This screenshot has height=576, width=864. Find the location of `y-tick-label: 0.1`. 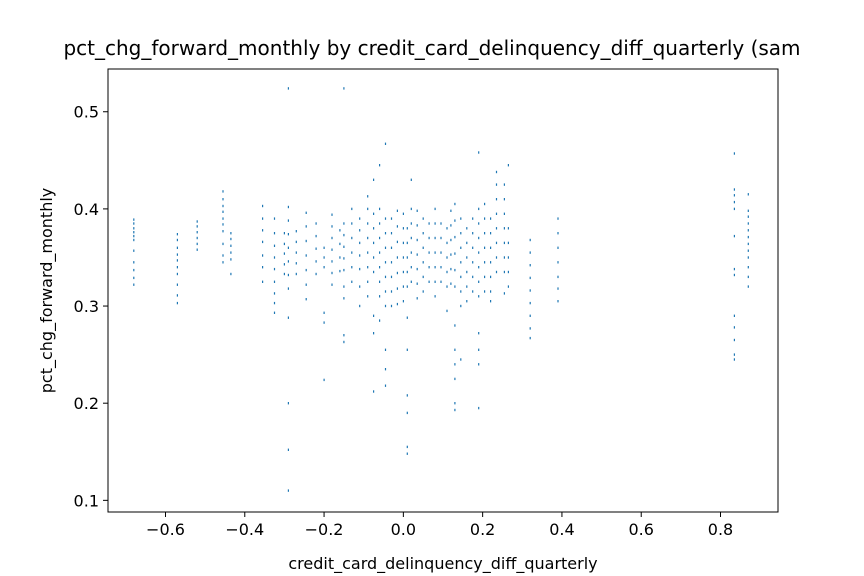

y-tick-label: 0.1 is located at coordinates (86, 500).